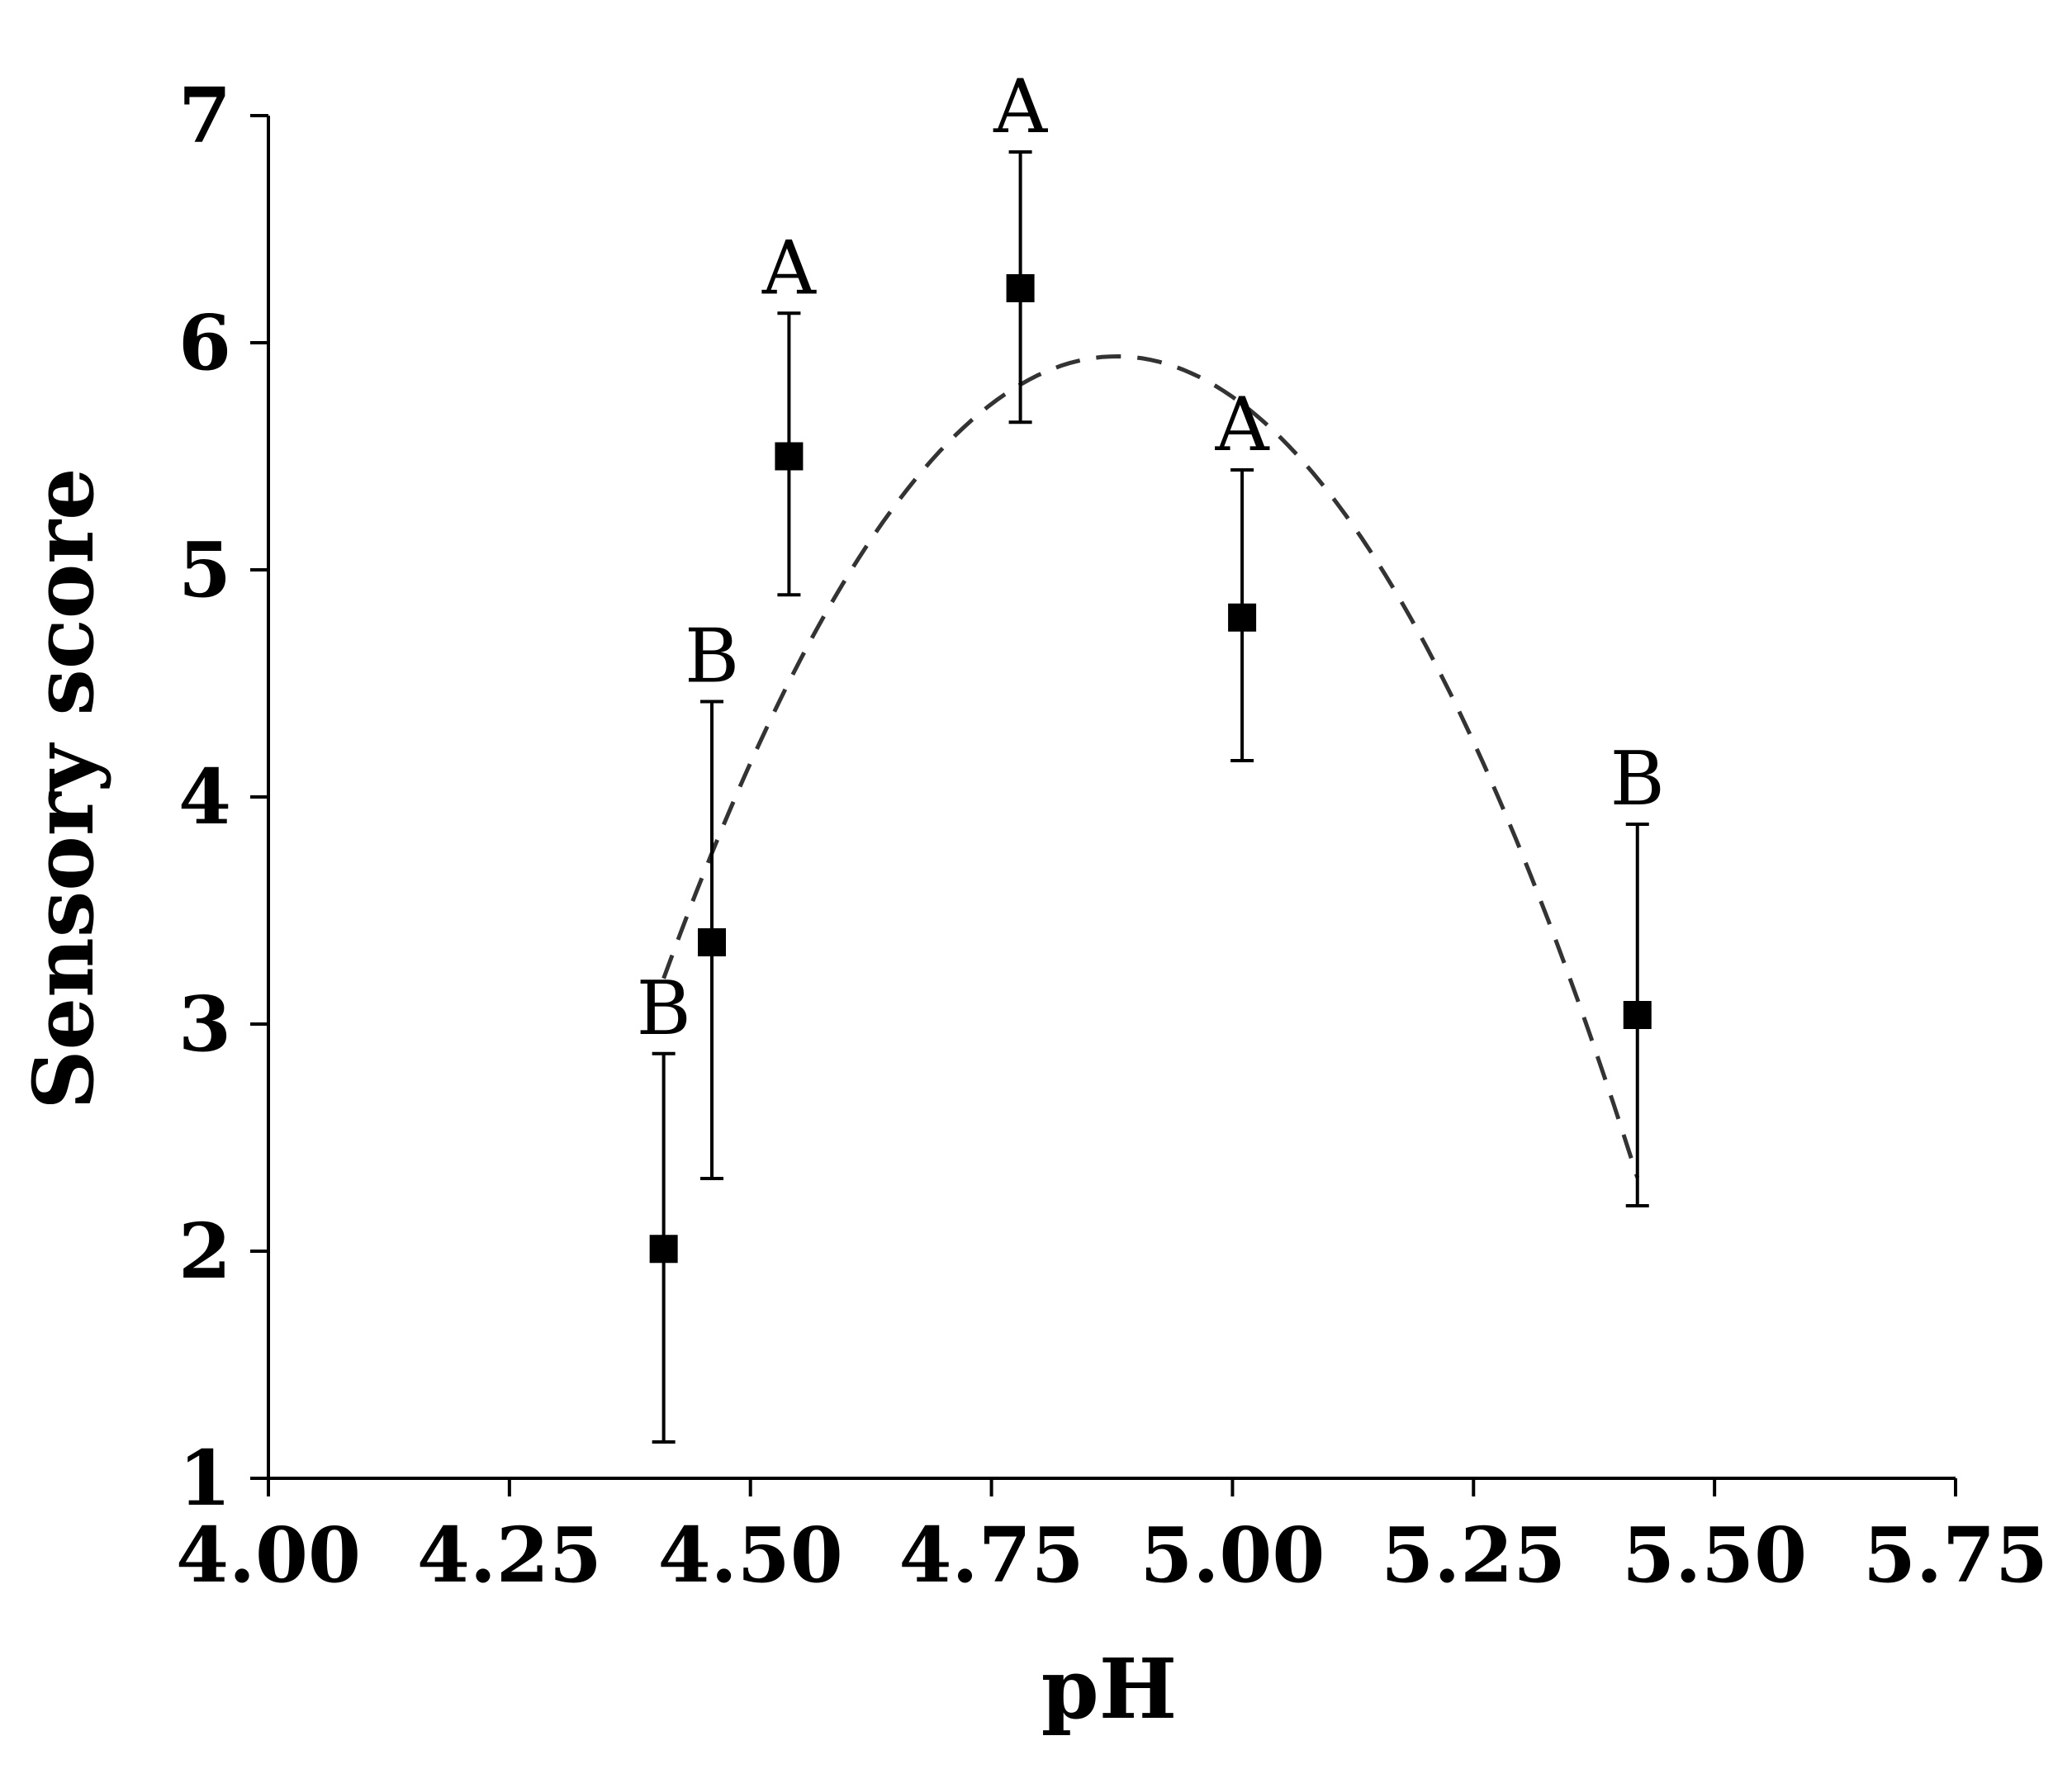 This screenshot has height=1769, width=2072. Describe the element at coordinates (204, 115) in the screenshot. I see `y-tick-label: 7` at that location.